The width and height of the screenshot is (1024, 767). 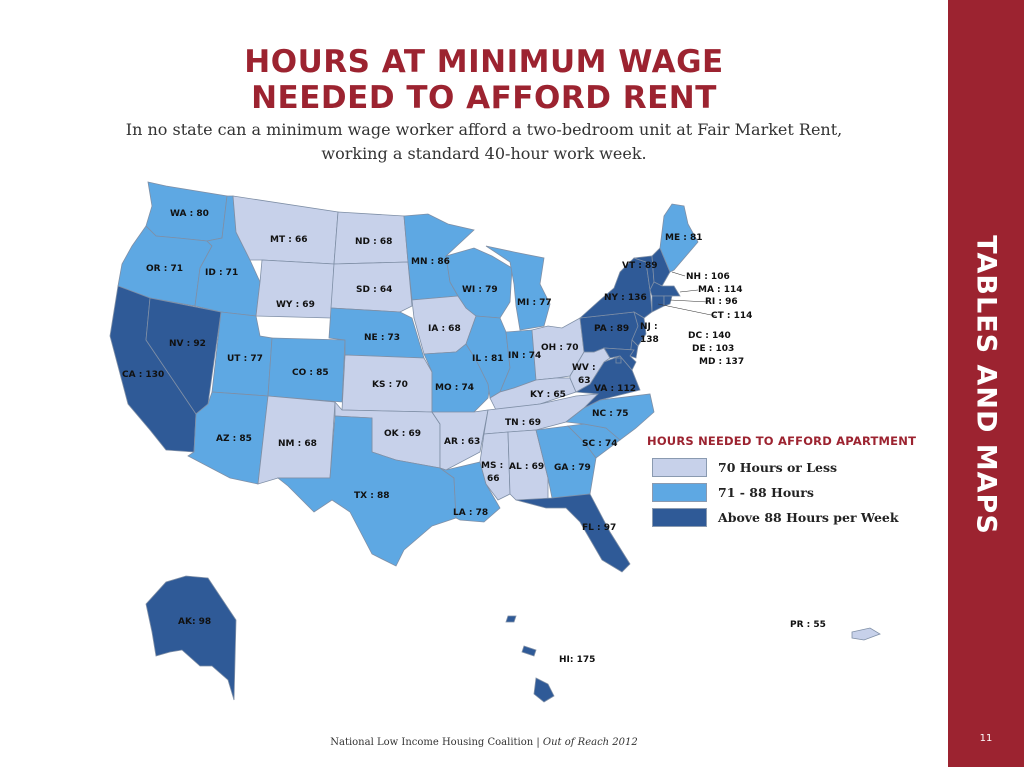 I want to click on sidebar-title: TABLES AND MAPS, so click(x=986, y=385).